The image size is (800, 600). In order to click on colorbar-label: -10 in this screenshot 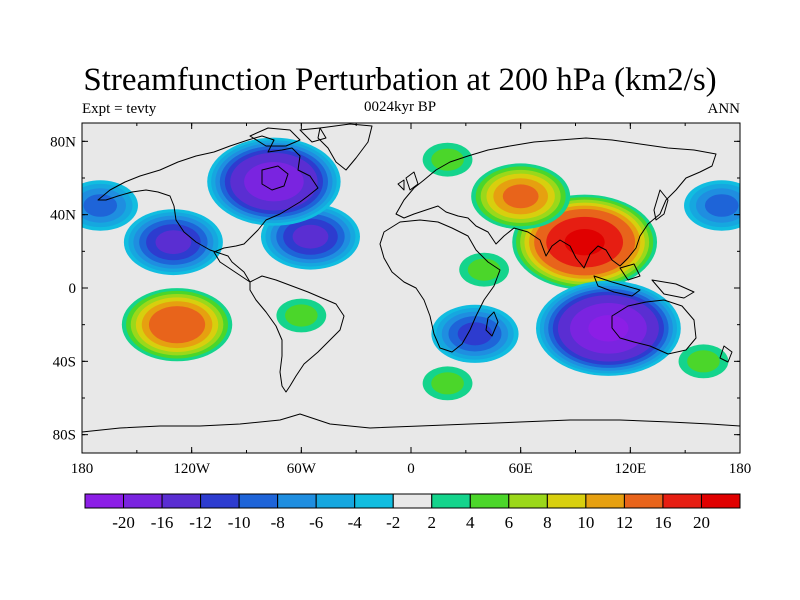, I will do `click(239, 522)`.